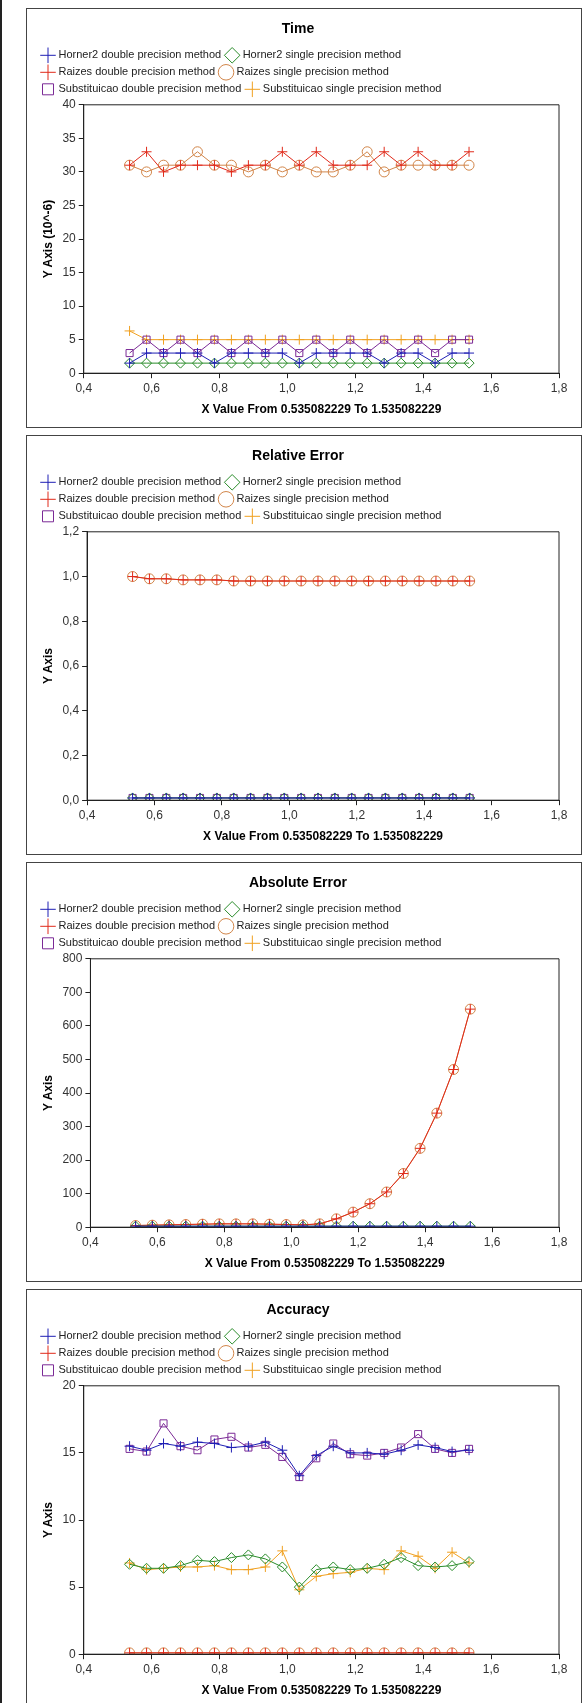  What do you see at coordinates (69, 171) in the screenshot?
I see `y-tick-label: 30` at bounding box center [69, 171].